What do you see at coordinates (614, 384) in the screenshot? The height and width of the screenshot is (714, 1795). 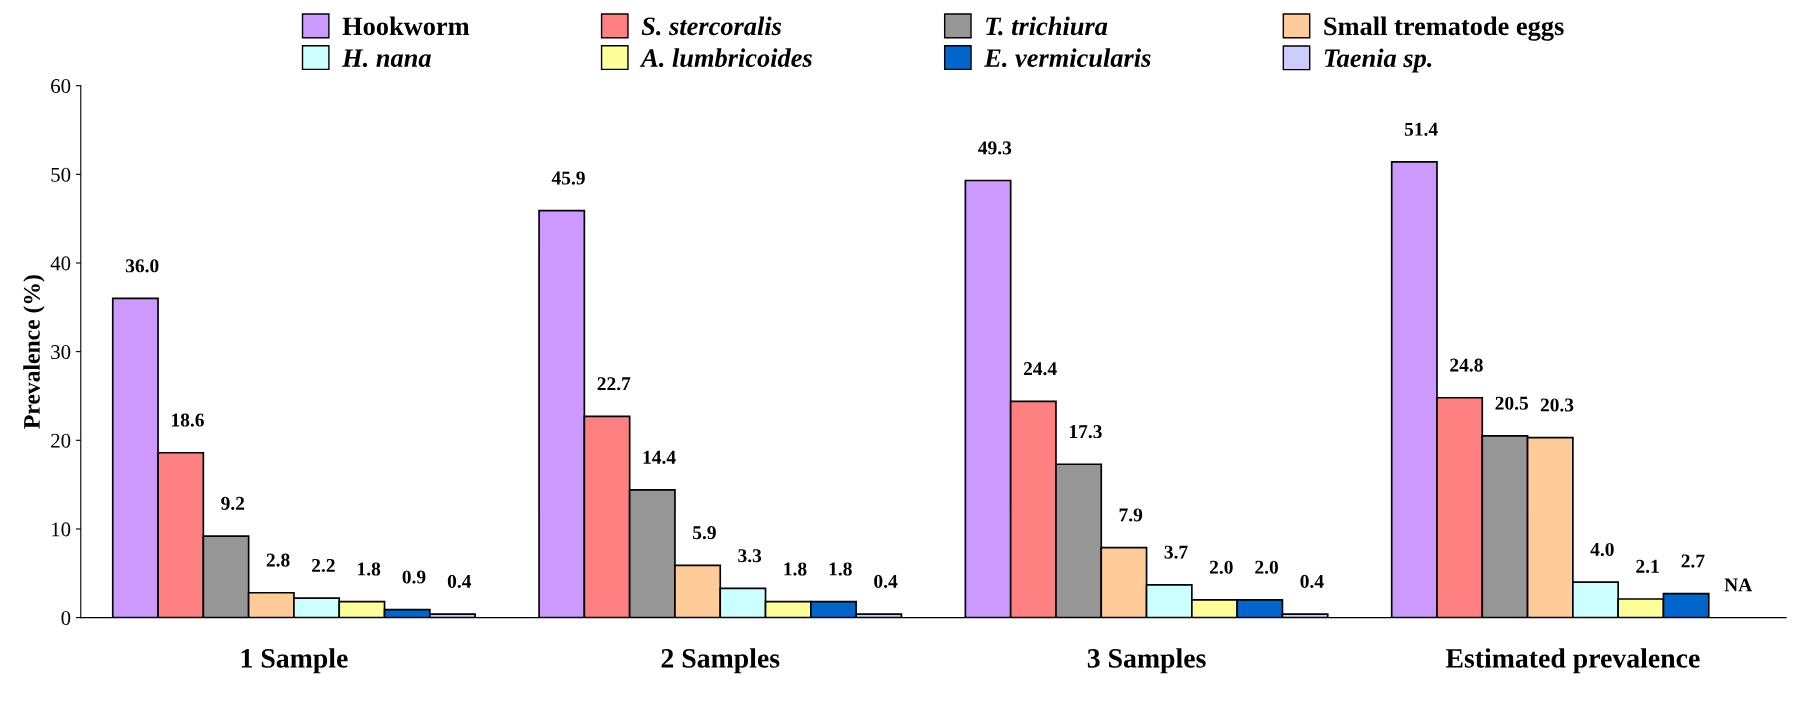 I see `data-label: 22.7` at bounding box center [614, 384].